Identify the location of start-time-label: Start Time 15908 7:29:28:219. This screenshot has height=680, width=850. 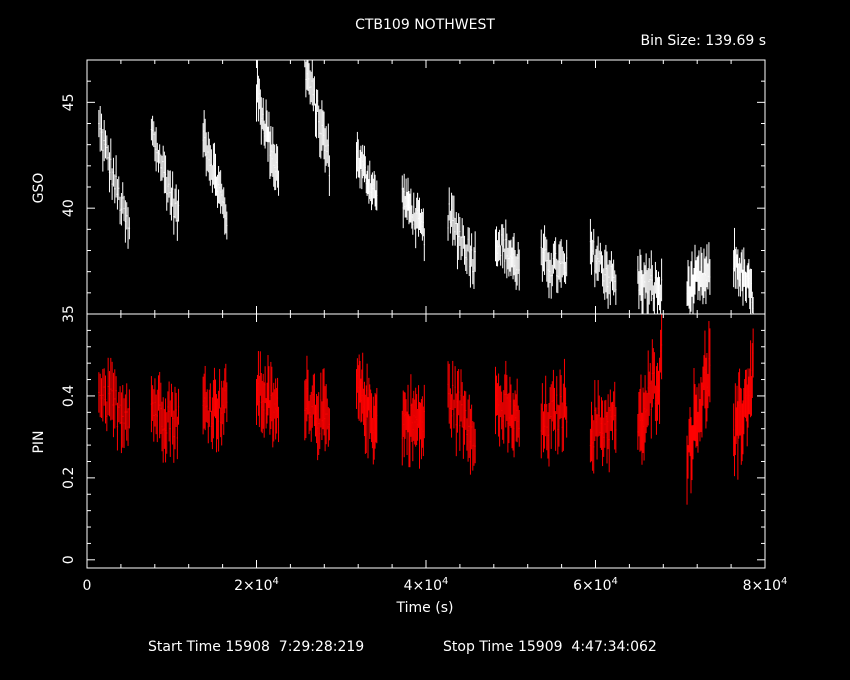
(256, 647).